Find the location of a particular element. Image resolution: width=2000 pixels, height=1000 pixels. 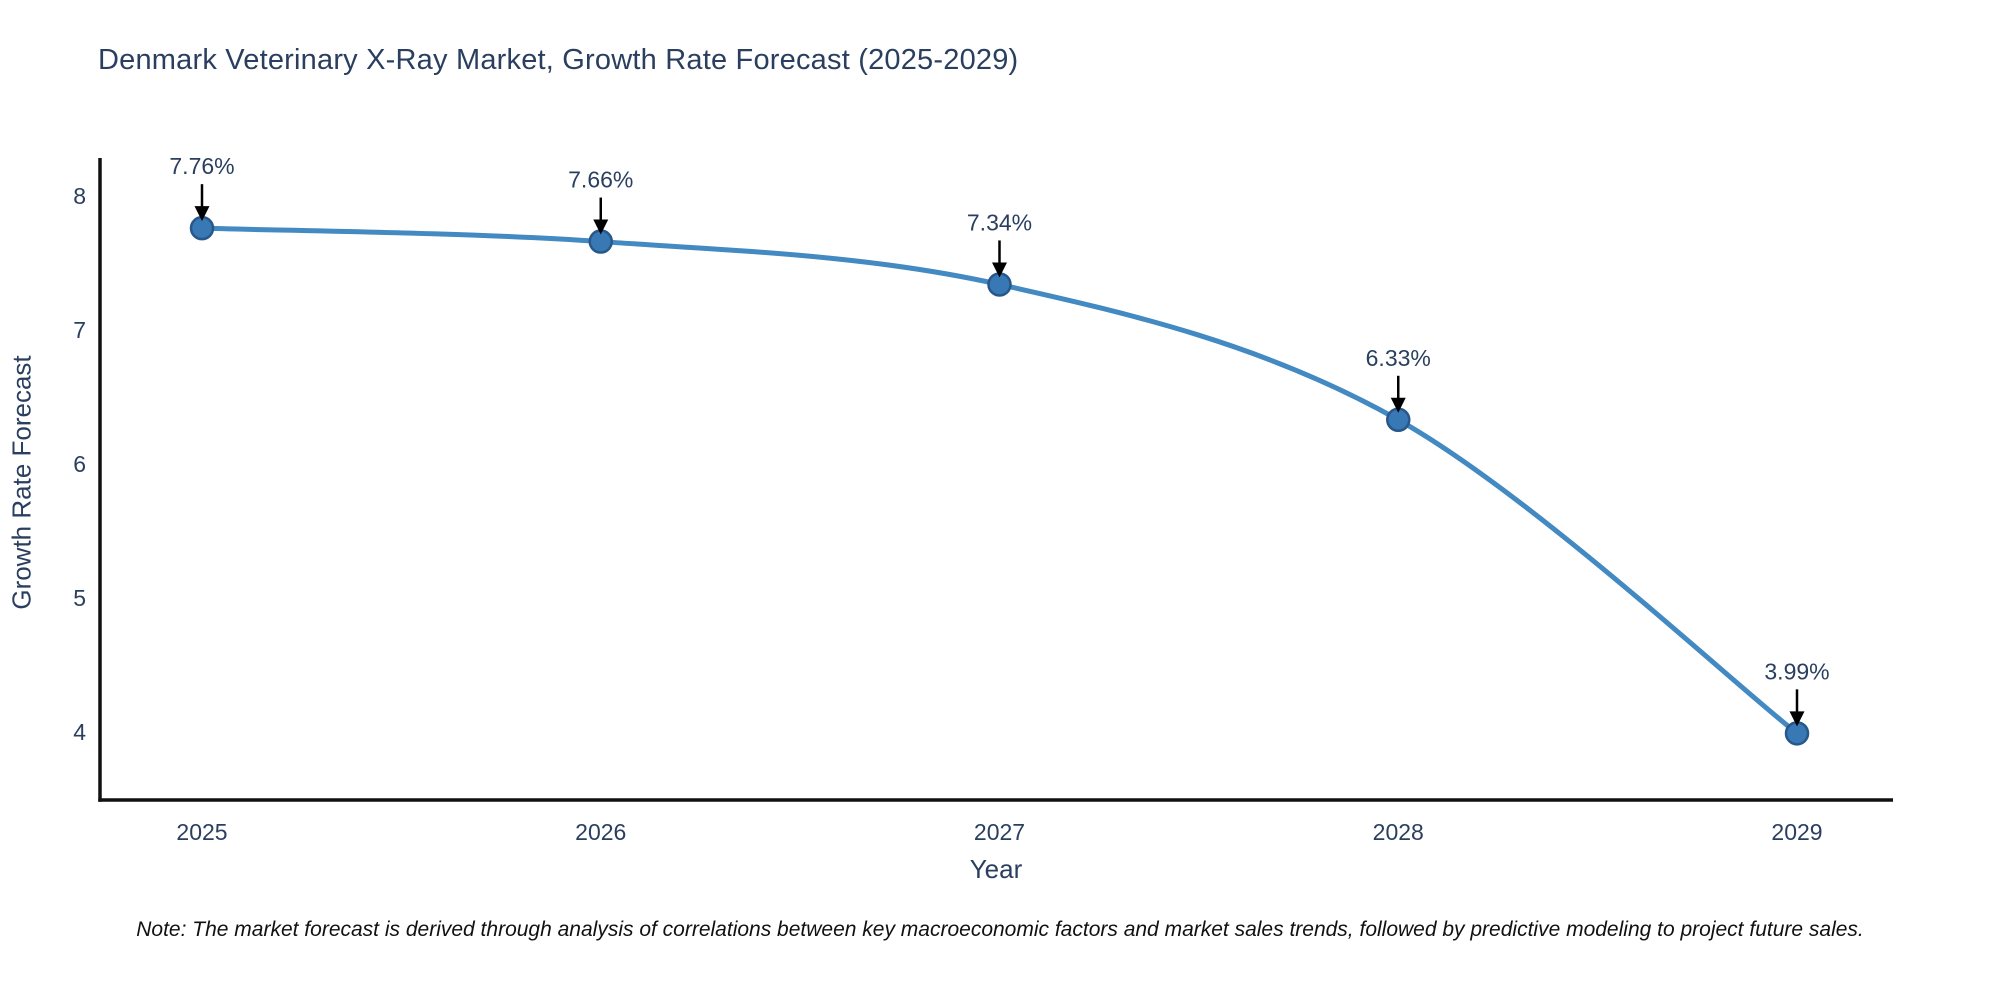

x-tick-label: 2026 is located at coordinates (600, 832).